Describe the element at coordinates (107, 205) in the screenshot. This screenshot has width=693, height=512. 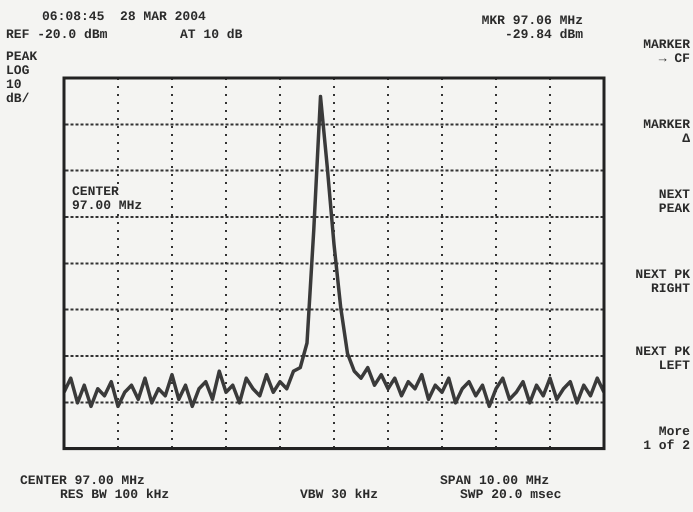
I see `annotation: 97.00 MHz` at that location.